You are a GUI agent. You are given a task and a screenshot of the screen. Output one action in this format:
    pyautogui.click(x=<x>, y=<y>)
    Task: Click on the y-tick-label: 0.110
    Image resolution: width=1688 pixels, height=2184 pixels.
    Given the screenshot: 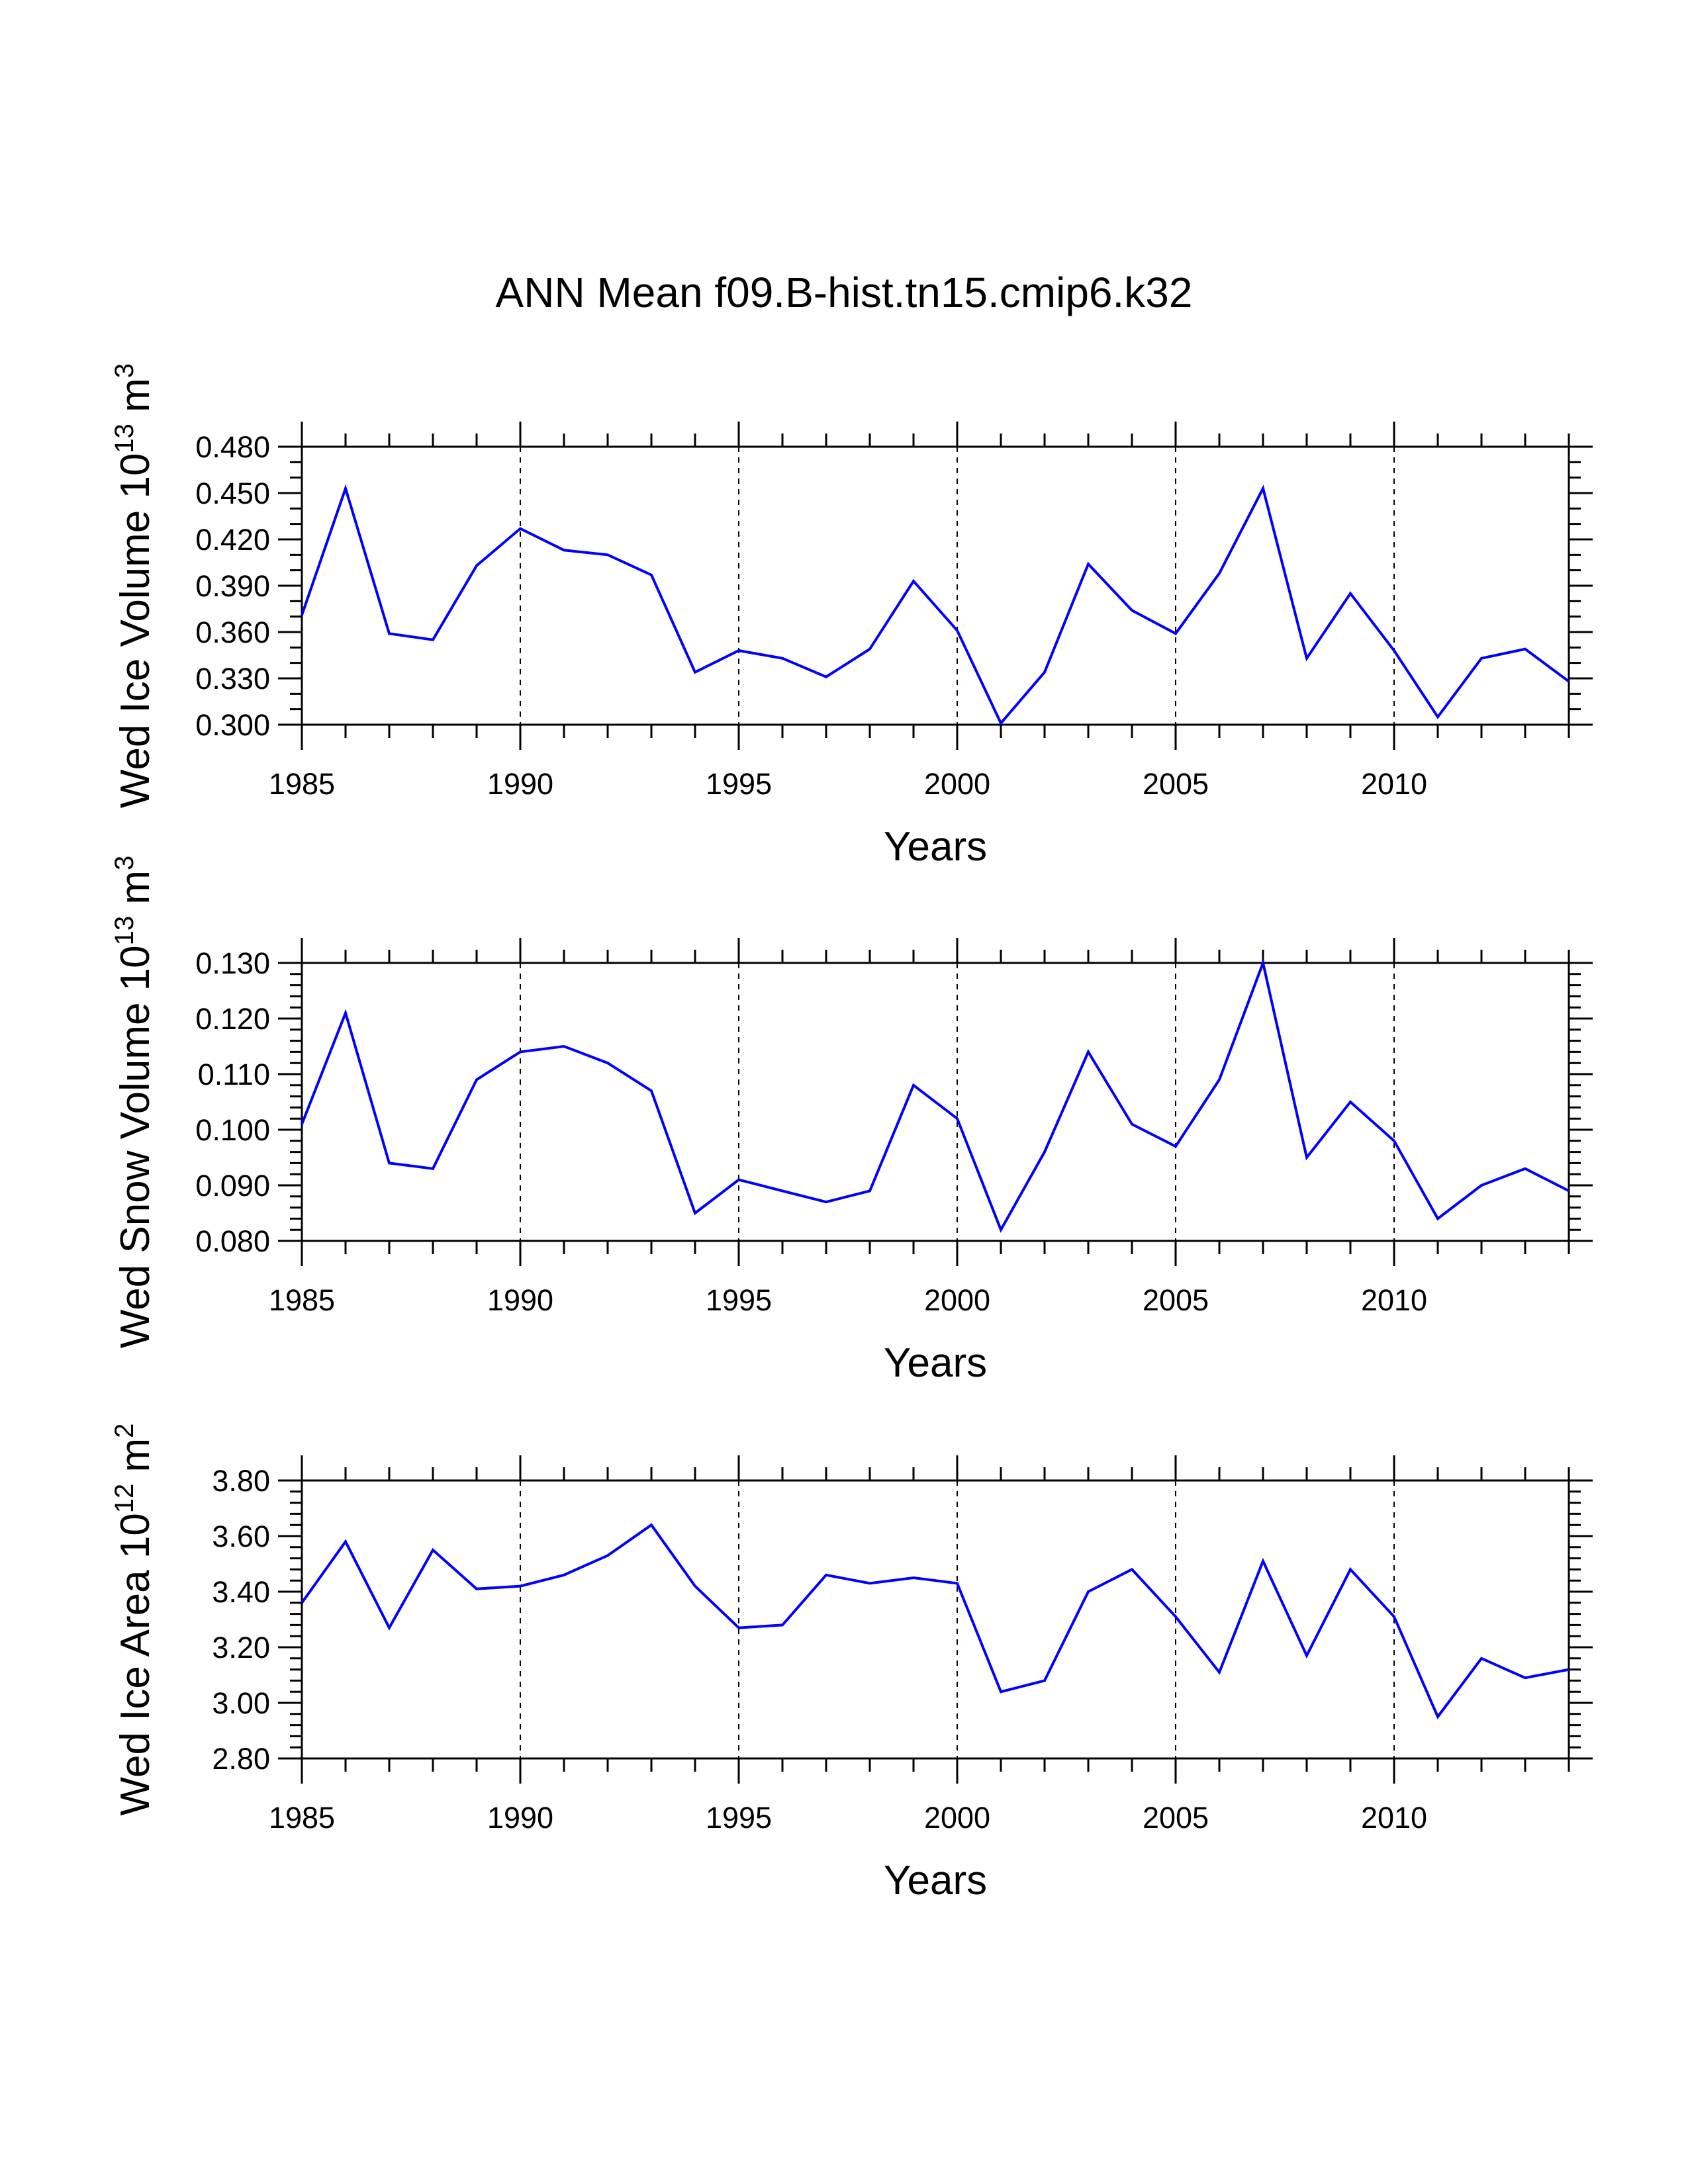 What is the action you would take?
    pyautogui.click(x=234, y=1075)
    